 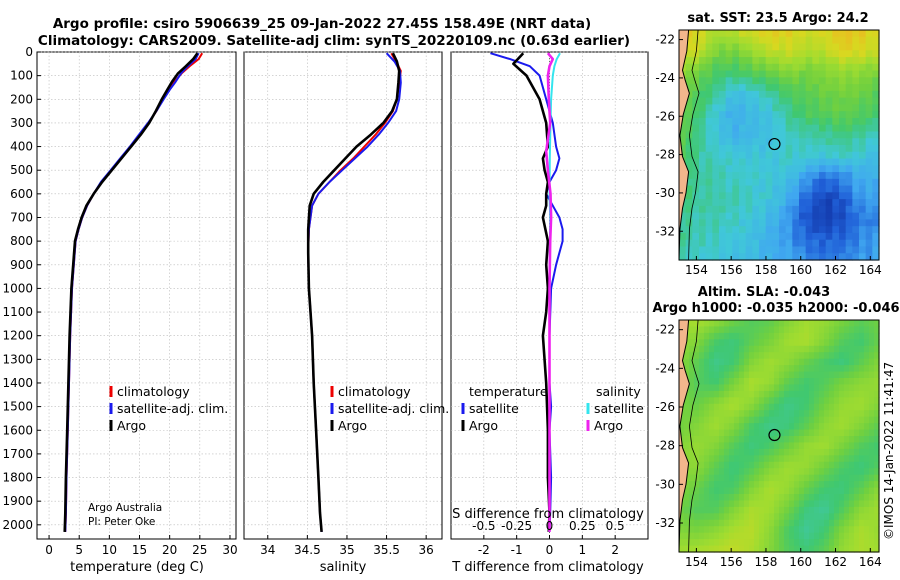 I want to click on x-tick-label: 15, so click(x=139, y=550).